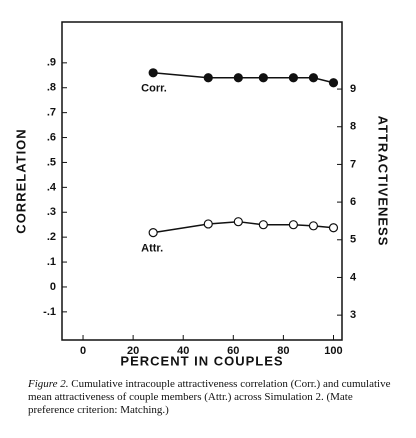  What do you see at coordinates (353, 277) in the screenshot?
I see `y2-tick-label: 4` at bounding box center [353, 277].